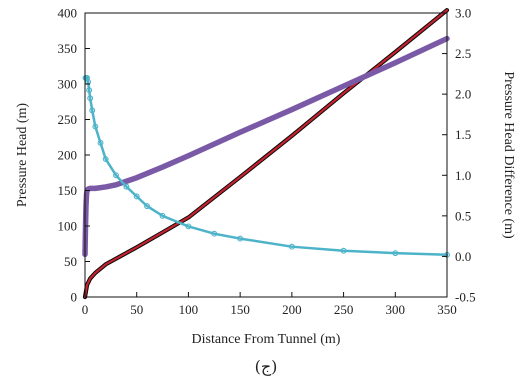 This screenshot has width=531, height=380. I want to click on y-left-tick-label: 350, so click(68, 48).